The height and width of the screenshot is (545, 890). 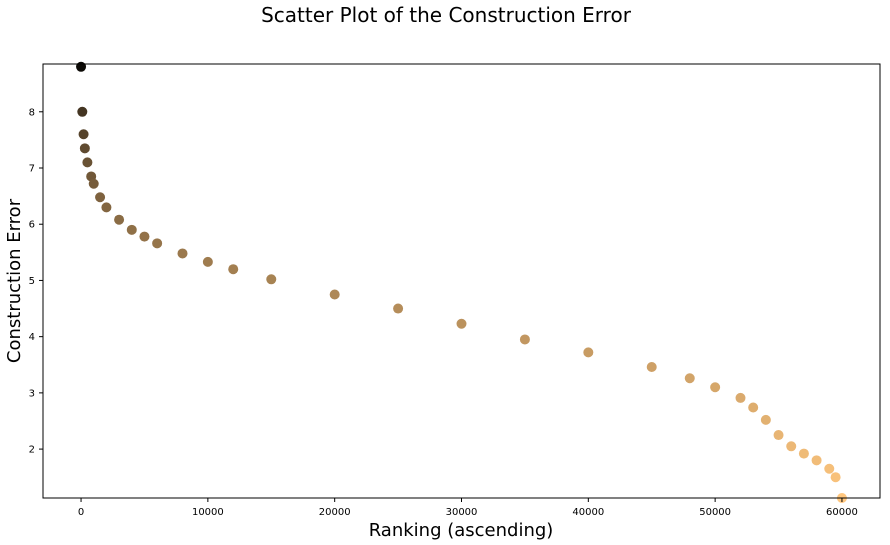 I want to click on x-tick-label: 0, so click(x=81, y=512).